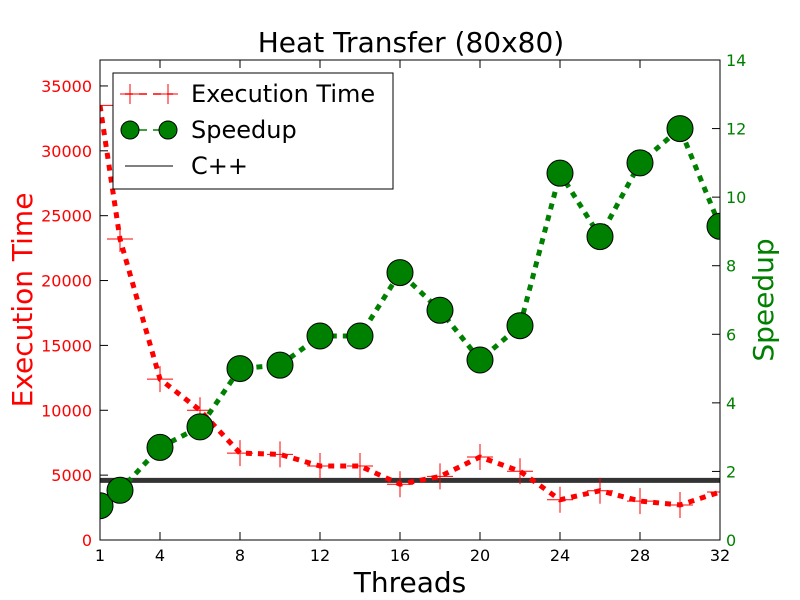 Image resolution: width=800 pixels, height=600 pixels. Describe the element at coordinates (66, 281) in the screenshot. I see `y-left-tick-label: 20000` at that location.